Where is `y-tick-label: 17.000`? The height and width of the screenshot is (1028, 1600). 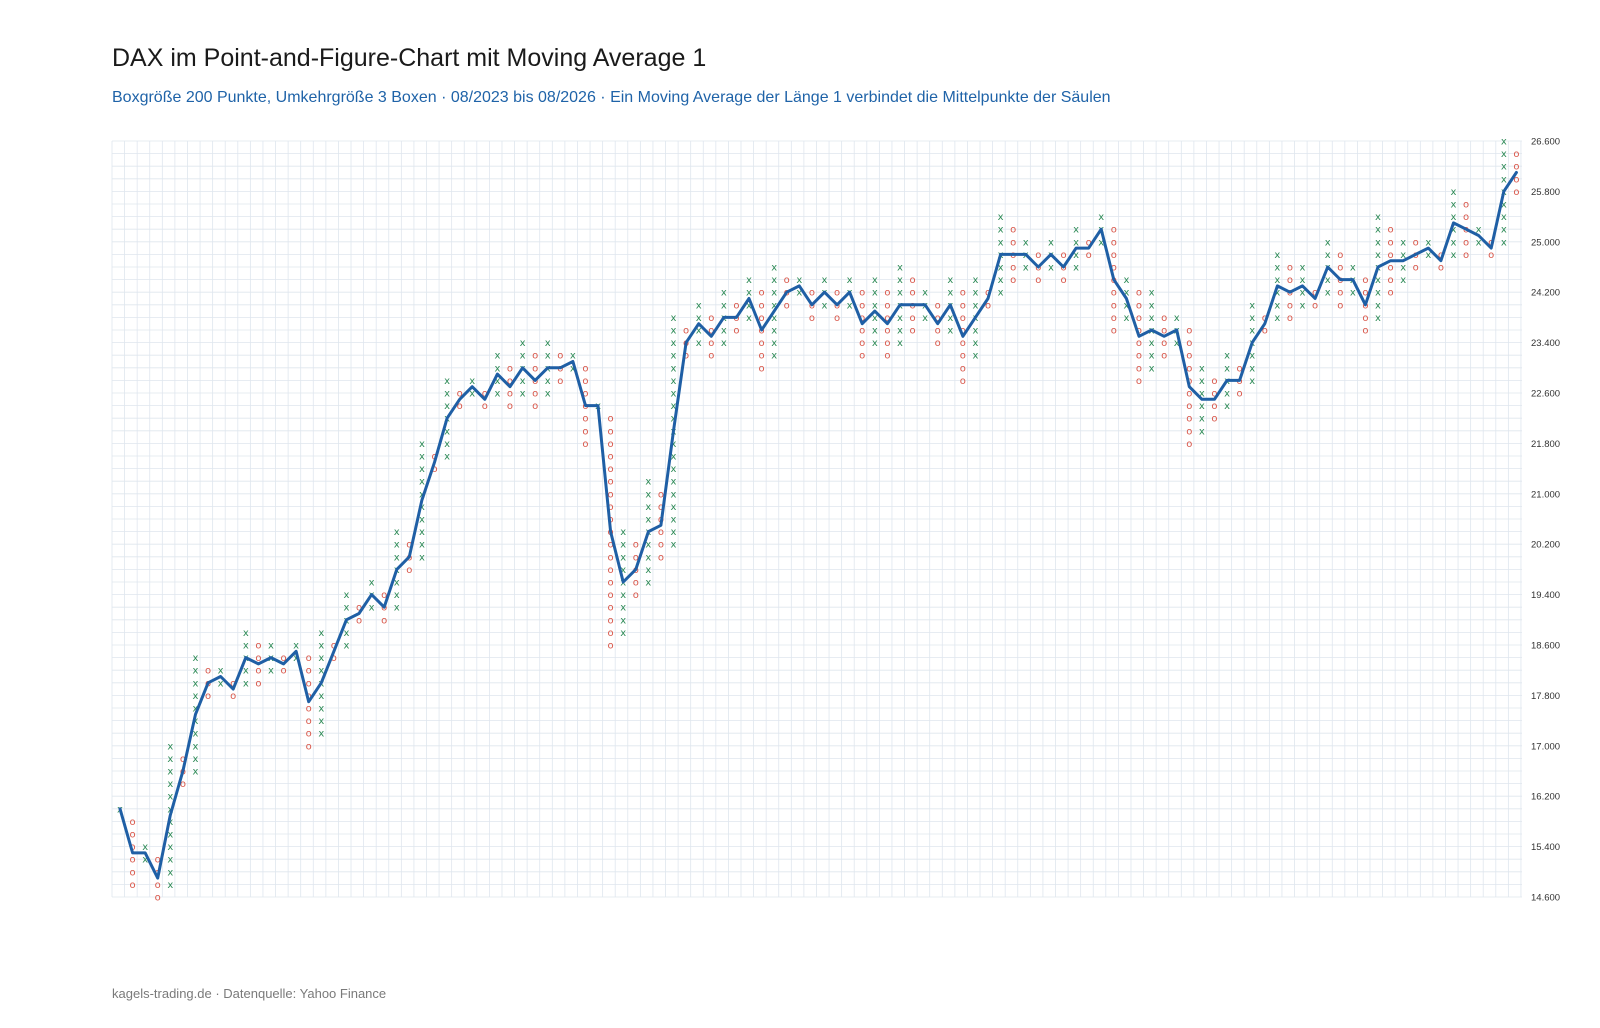
y-tick-label: 17.000 is located at coordinates (1545, 746).